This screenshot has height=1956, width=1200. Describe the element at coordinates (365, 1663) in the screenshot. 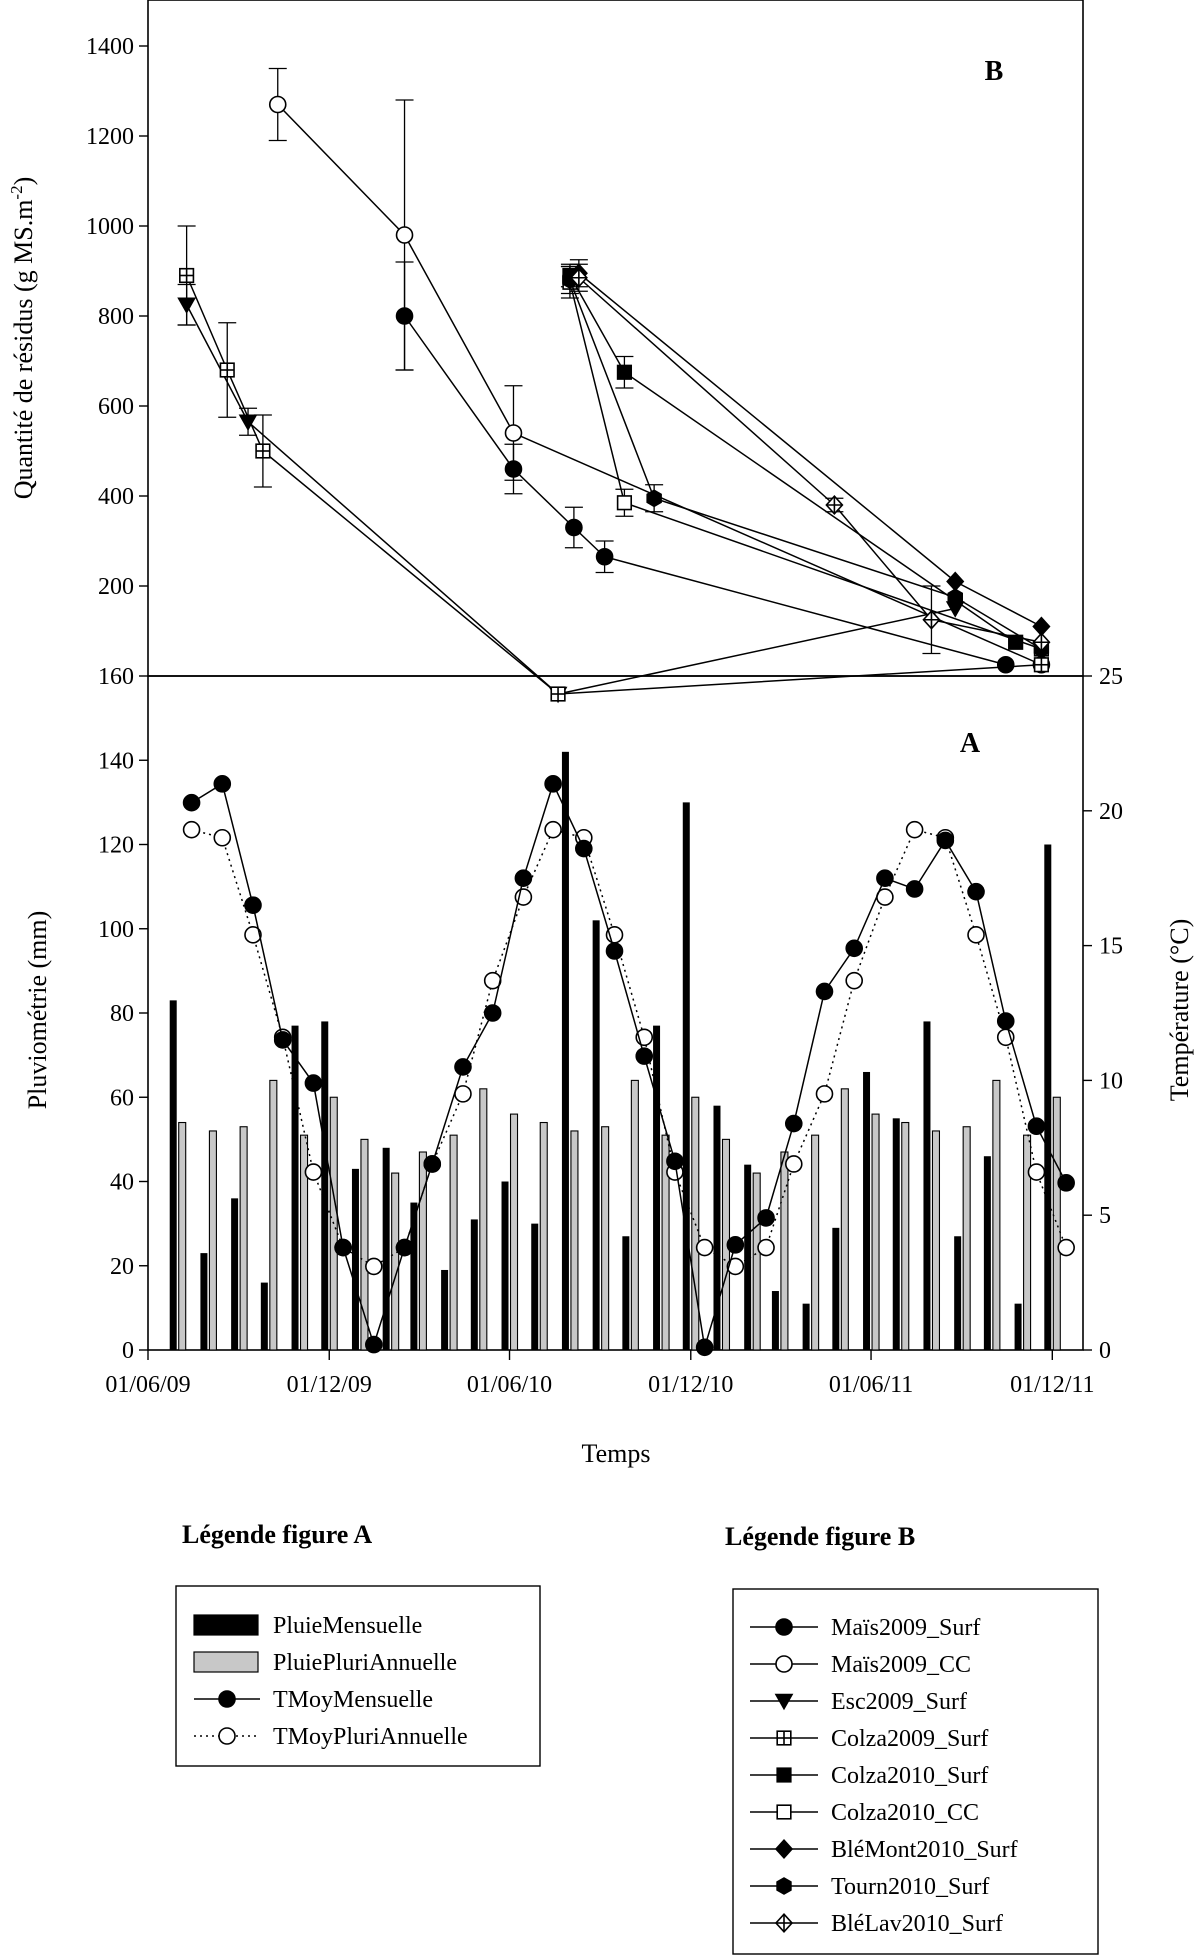

I see `legend-label-pluiepluriannuelle: PluiePluriAnnuelle` at that location.